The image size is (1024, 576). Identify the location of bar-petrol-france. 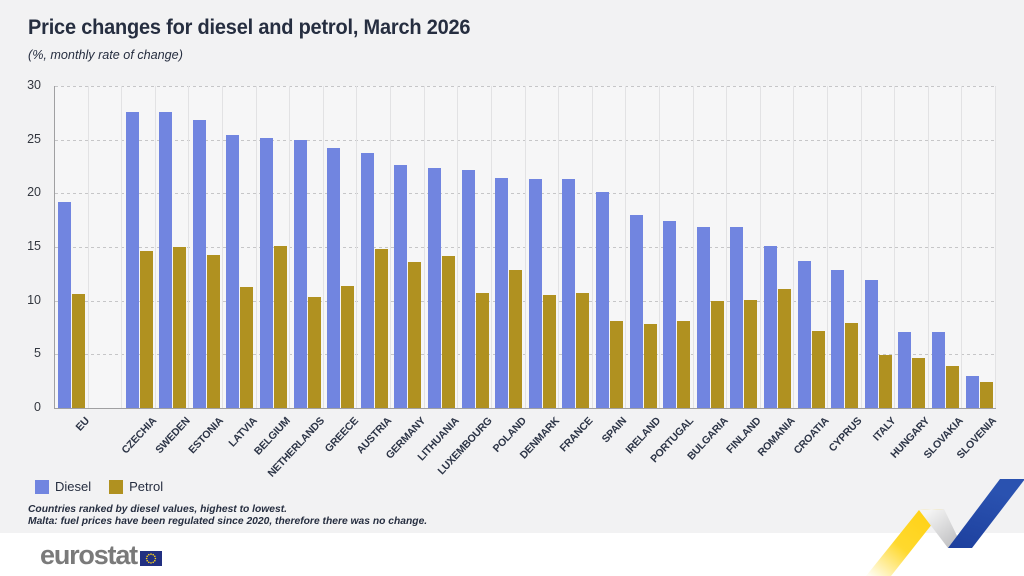
(583, 350).